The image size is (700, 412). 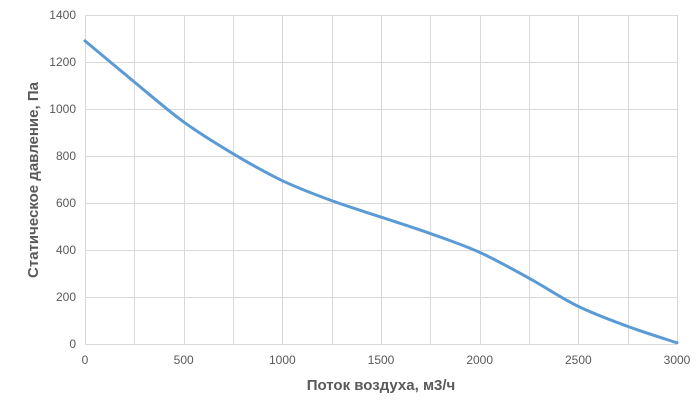 What do you see at coordinates (62, 15) in the screenshot?
I see `y-tick-label: 1400` at bounding box center [62, 15].